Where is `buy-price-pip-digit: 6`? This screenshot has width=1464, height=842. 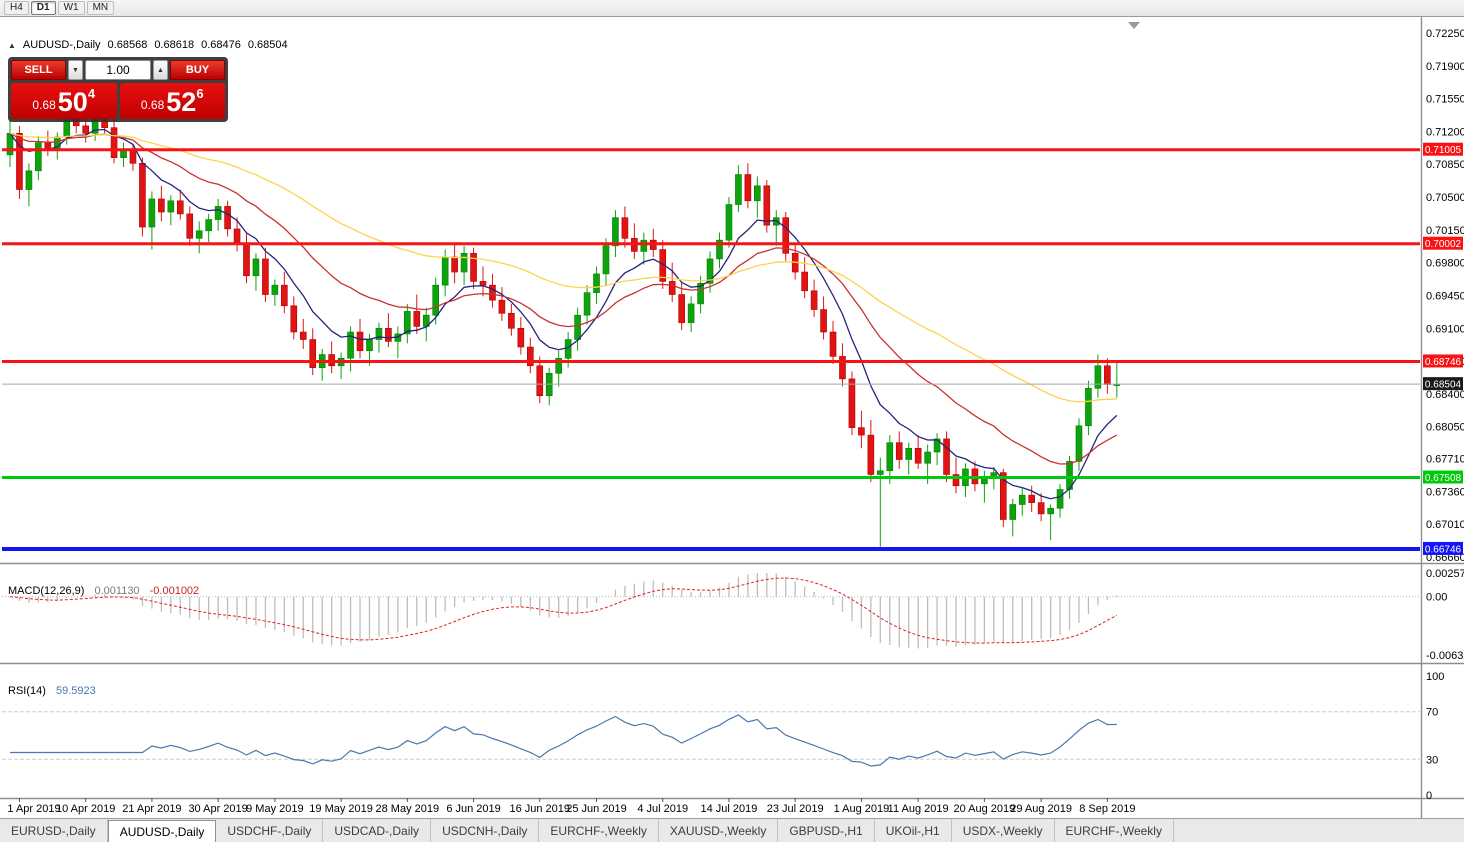
buy-price-pip-digit: 6 is located at coordinates (200, 93).